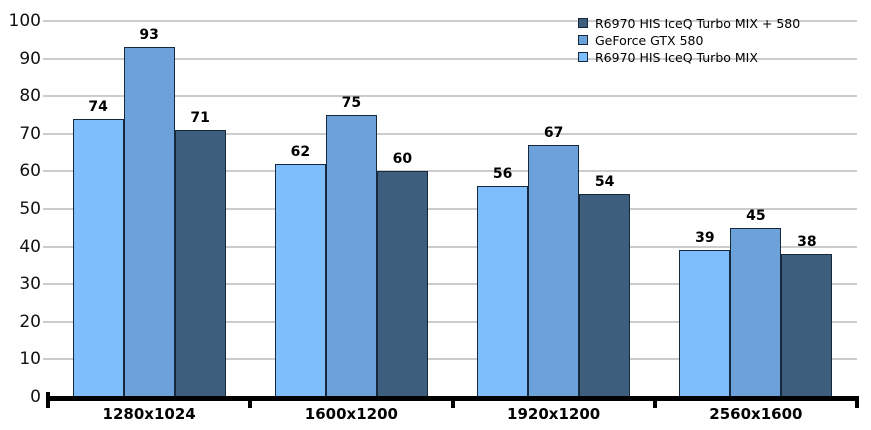 Image resolution: width=871 pixels, height=430 pixels. Describe the element at coordinates (553, 133) in the screenshot. I see `bar-value-label: 67` at that location.